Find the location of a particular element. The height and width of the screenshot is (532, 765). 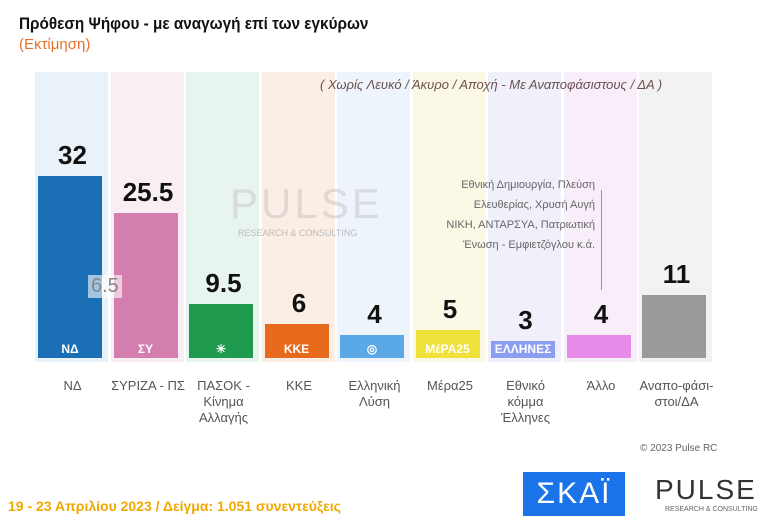

value-label: 32 is located at coordinates (72, 155).